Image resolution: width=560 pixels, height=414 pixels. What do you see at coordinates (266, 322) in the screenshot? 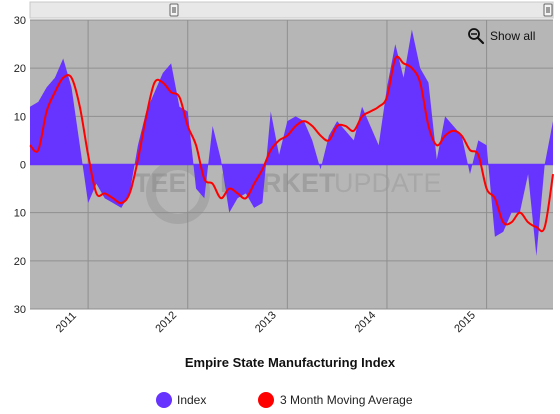
I see `x-tick-label: 2013` at bounding box center [266, 322].